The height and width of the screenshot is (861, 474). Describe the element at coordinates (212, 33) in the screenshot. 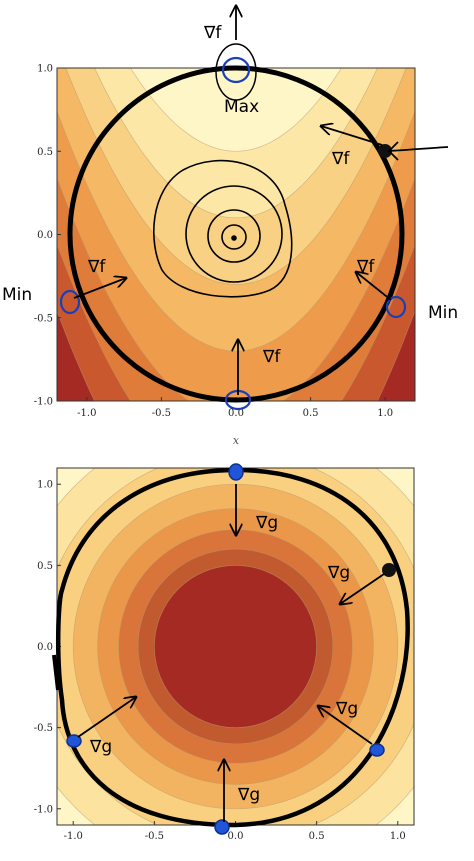

I see `grad-f-label-top: ∇f` at that location.